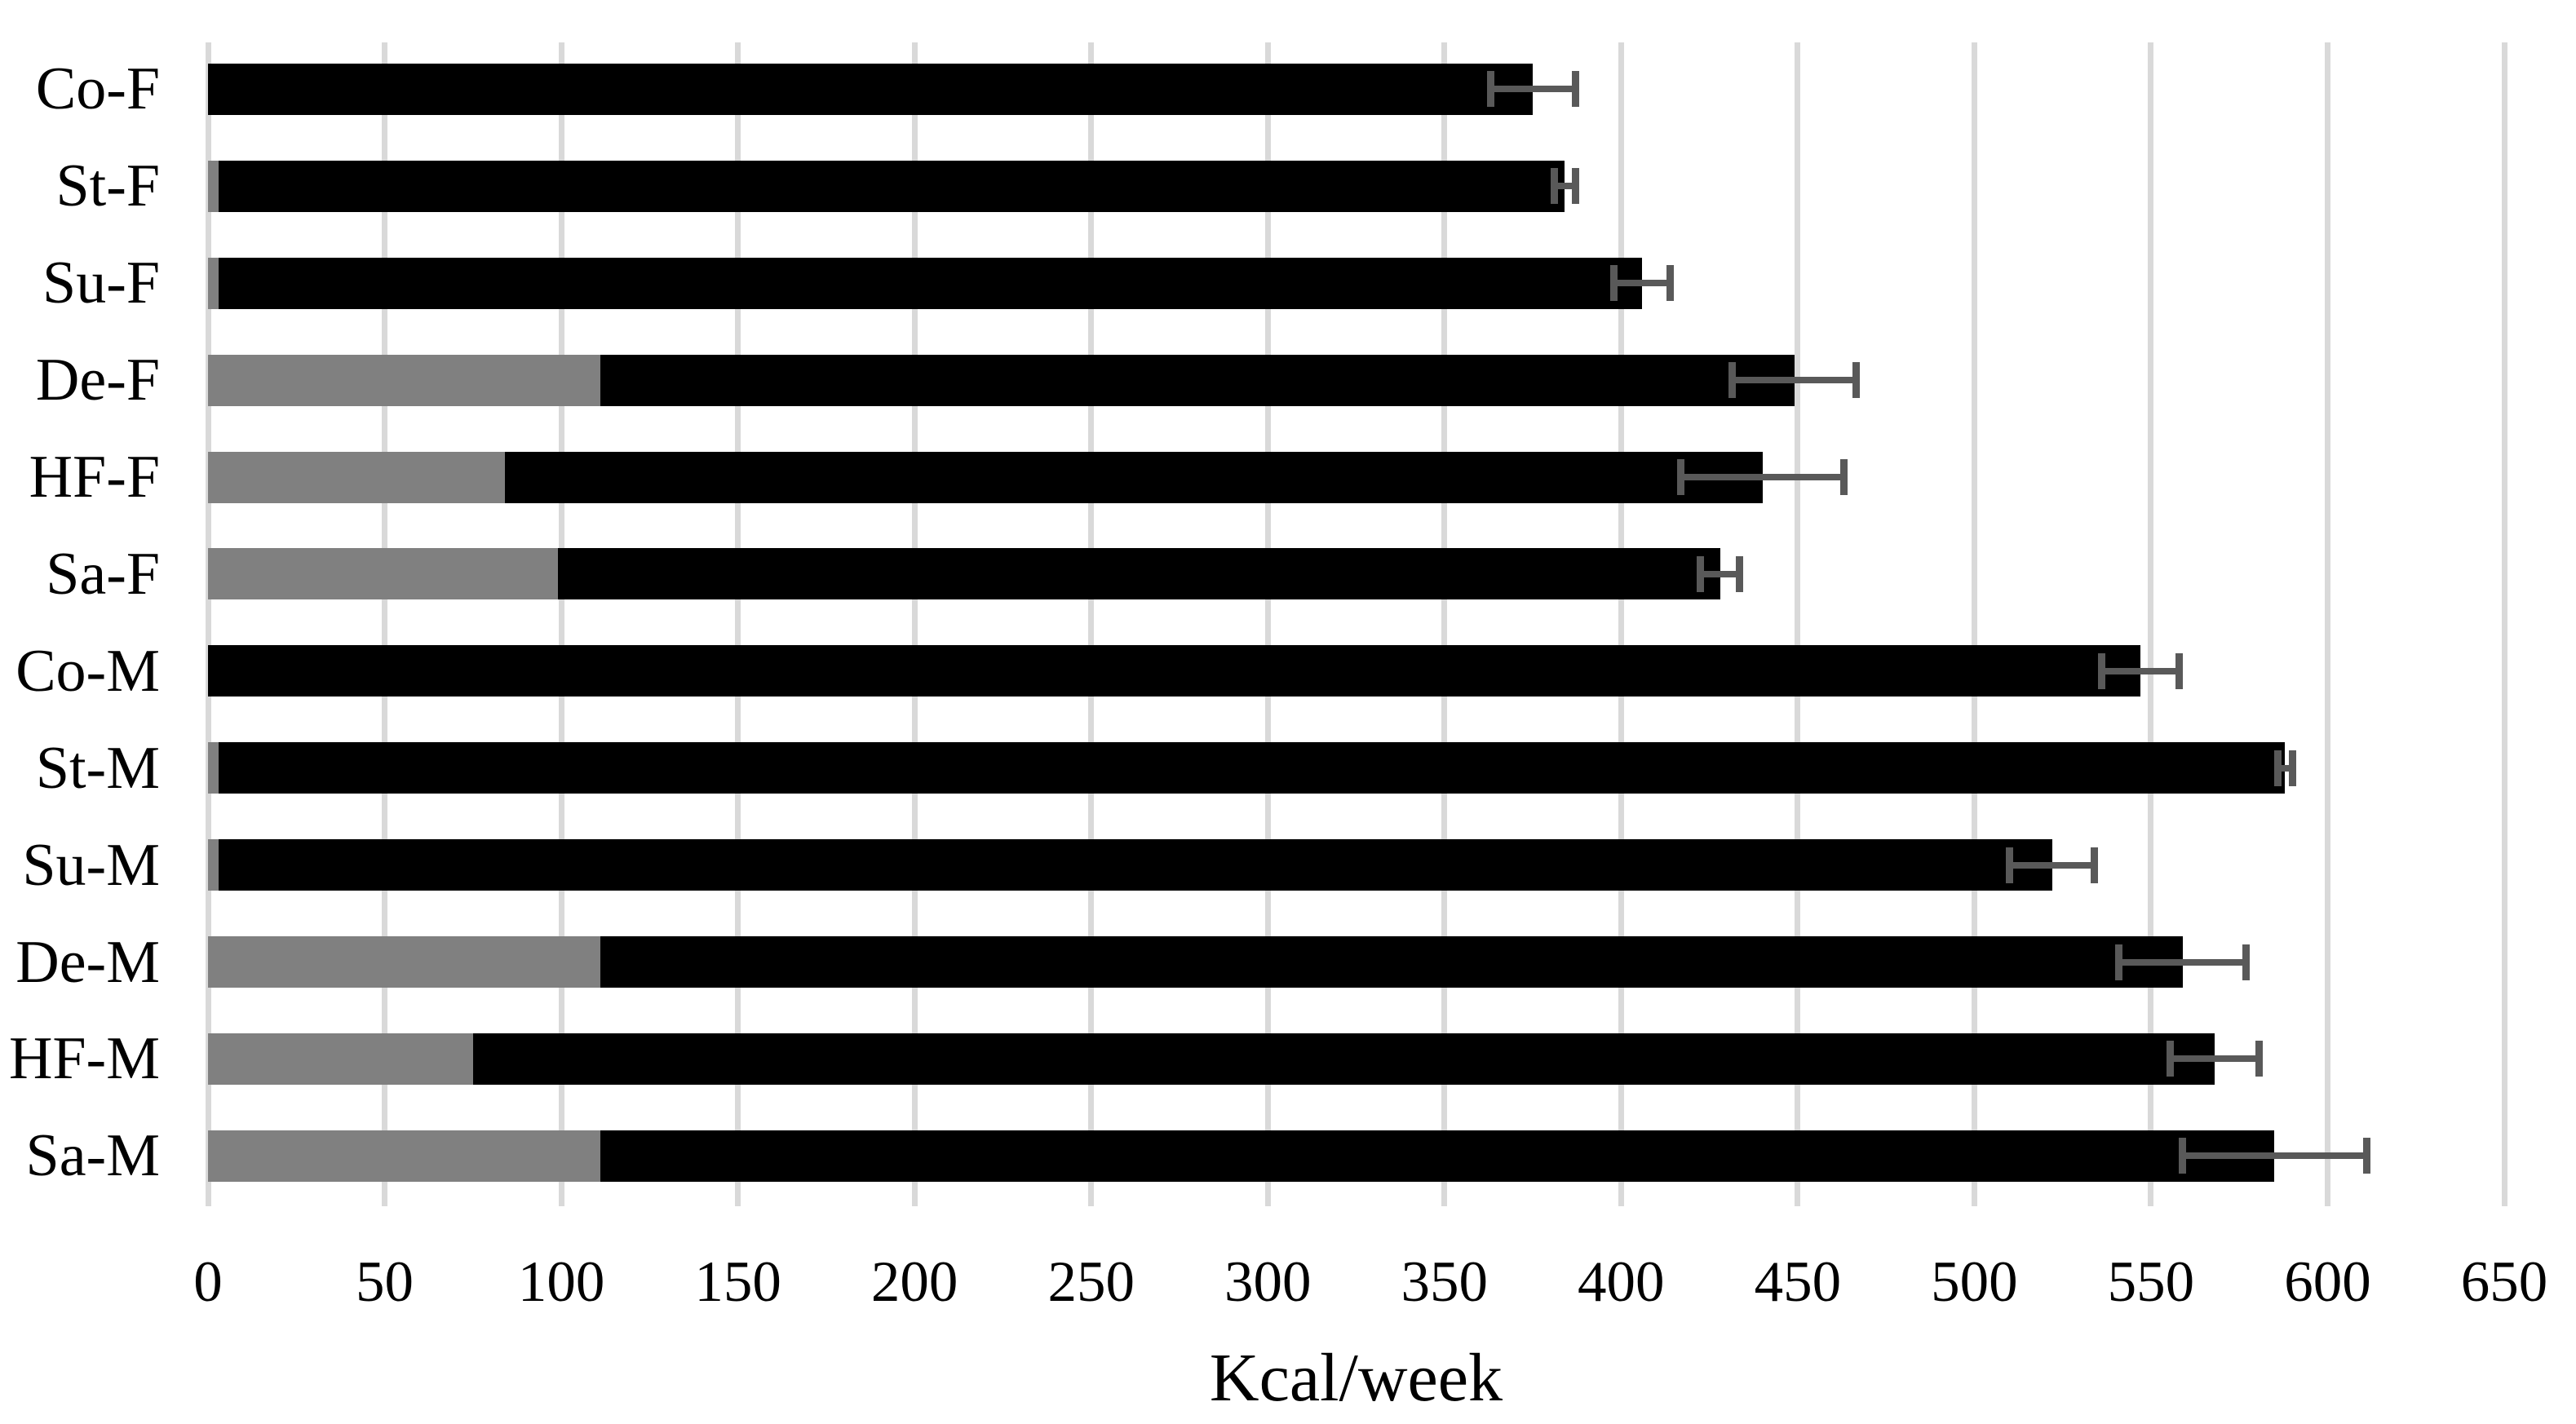  What do you see at coordinates (1445, 1282) in the screenshot?
I see `x-tick-label-350: 350` at bounding box center [1445, 1282].